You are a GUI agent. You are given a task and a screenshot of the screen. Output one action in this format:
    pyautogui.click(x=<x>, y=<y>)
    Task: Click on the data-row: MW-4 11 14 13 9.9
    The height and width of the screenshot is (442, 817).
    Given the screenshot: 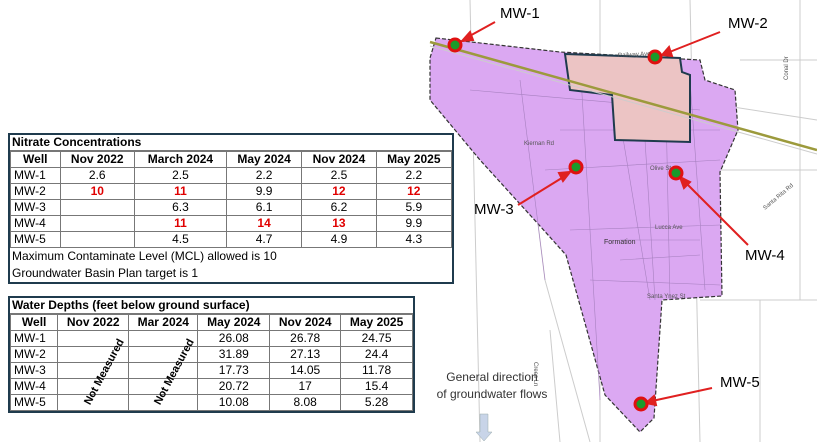 What is the action you would take?
    pyautogui.click(x=231, y=223)
    